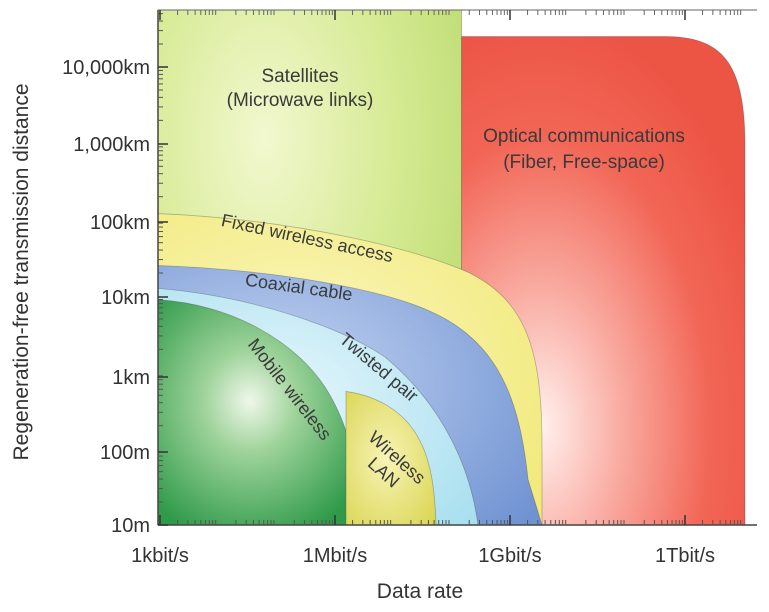  What do you see at coordinates (125, 298) in the screenshot?
I see `y-tick-label: 10km` at bounding box center [125, 298].